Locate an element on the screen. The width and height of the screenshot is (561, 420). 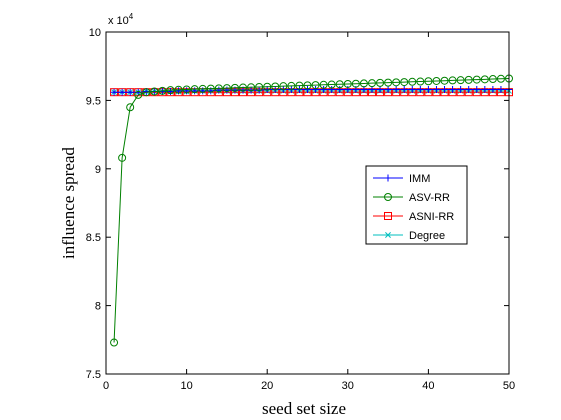
y-tick-label: 7.5 is located at coordinates (93, 375).